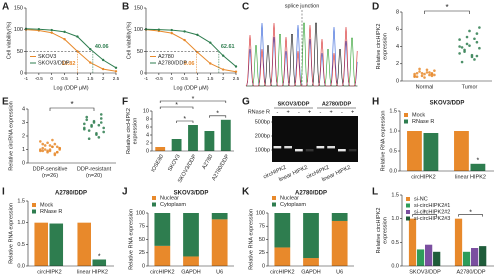 Image resolution: width=500 pixels, height=280 pixels. What do you see at coordinates (432, 212) in the screenshot?
I see `legend-label: si-circHIPK2#2` at bounding box center [432, 212].